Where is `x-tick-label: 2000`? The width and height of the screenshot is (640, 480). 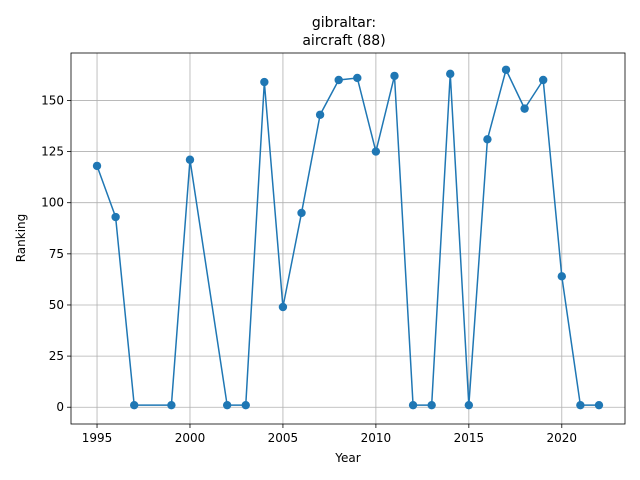
x-tick-label: 2000 is located at coordinates (190, 438).